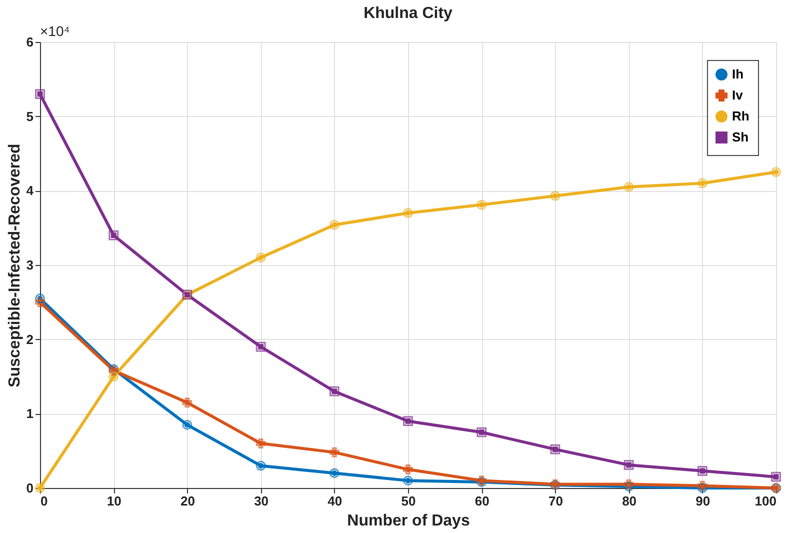 Image resolution: width=799 pixels, height=533 pixels. What do you see at coordinates (30, 116) in the screenshot?
I see `y-tick-label: 5` at bounding box center [30, 116].